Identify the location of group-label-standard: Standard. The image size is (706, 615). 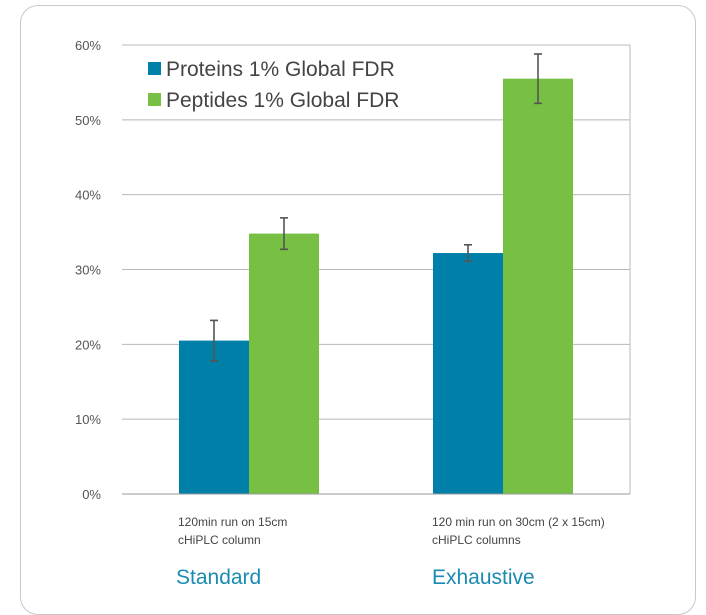
(218, 577).